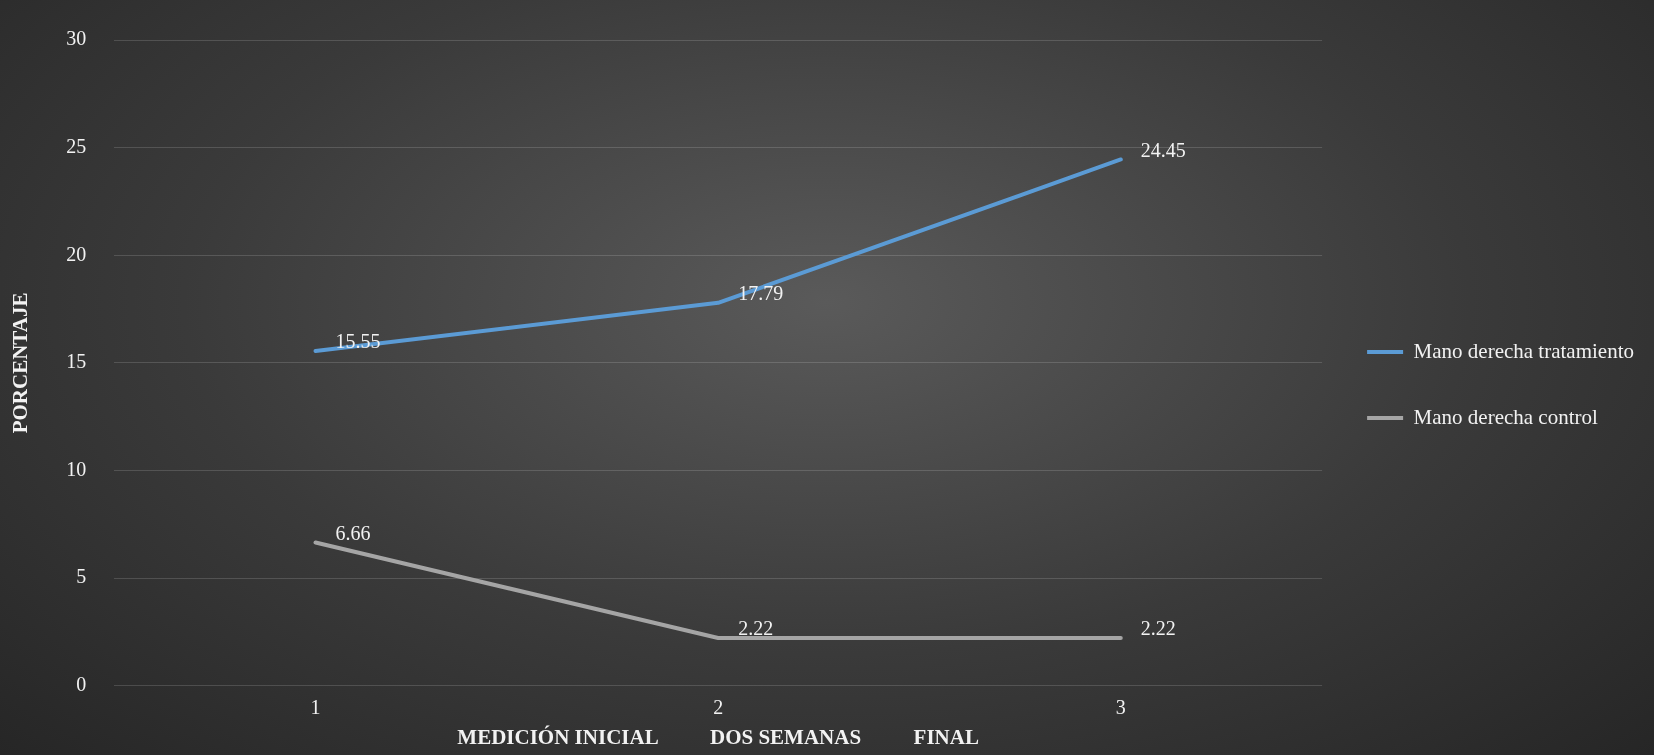  Describe the element at coordinates (1120, 707) in the screenshot. I see `x-tick-label: 3` at that location.